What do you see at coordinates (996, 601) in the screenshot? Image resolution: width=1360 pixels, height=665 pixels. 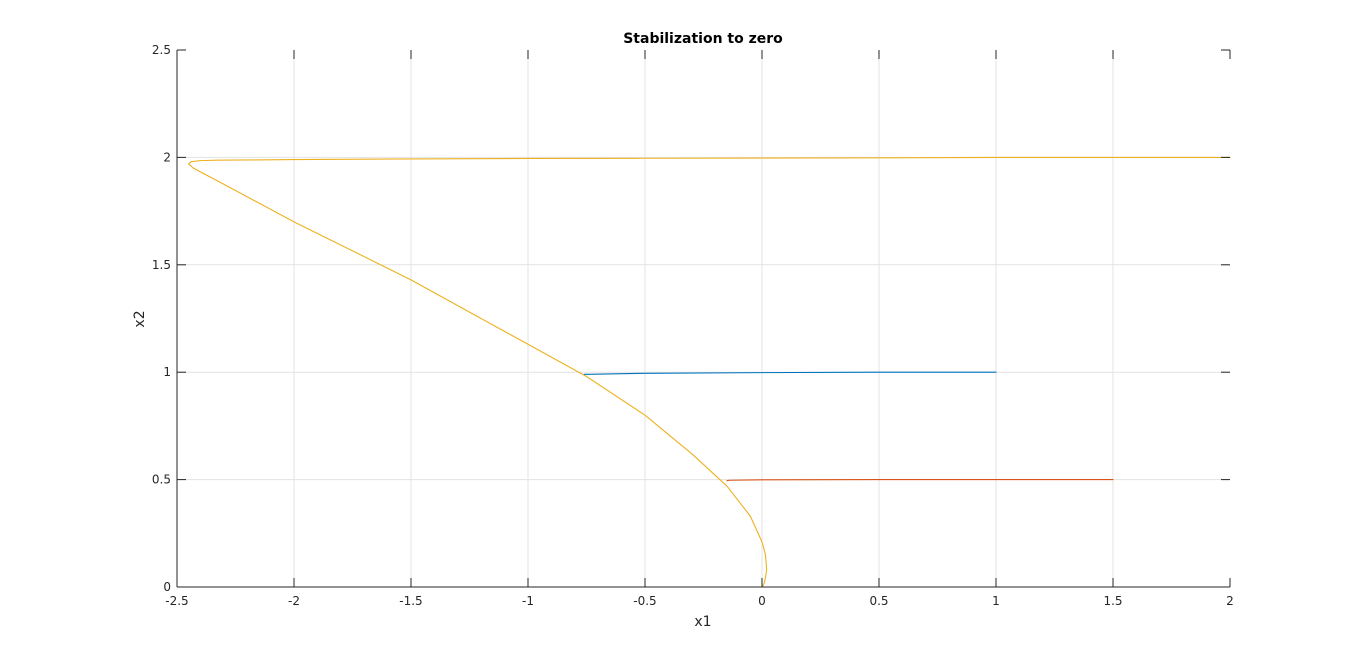 I see `x-tick-label: 1` at bounding box center [996, 601].